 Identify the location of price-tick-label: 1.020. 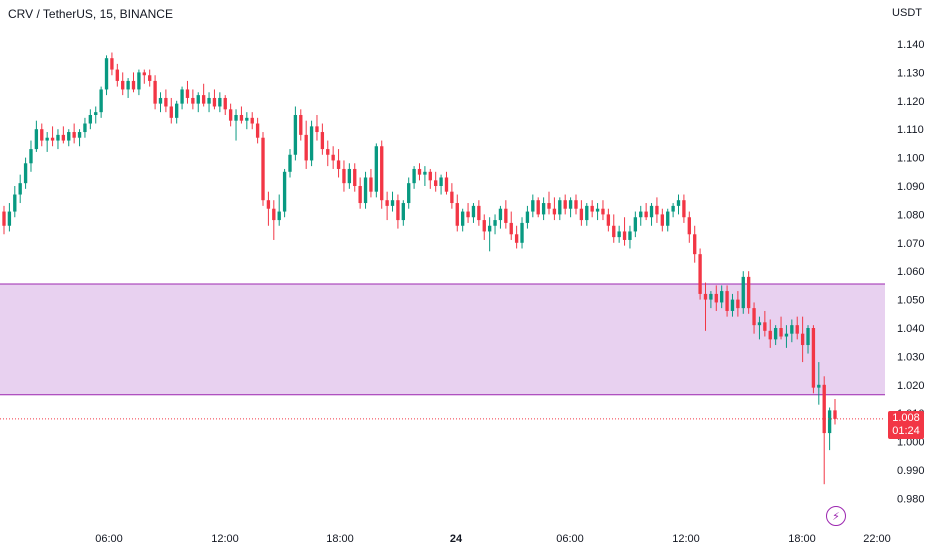
(911, 386).